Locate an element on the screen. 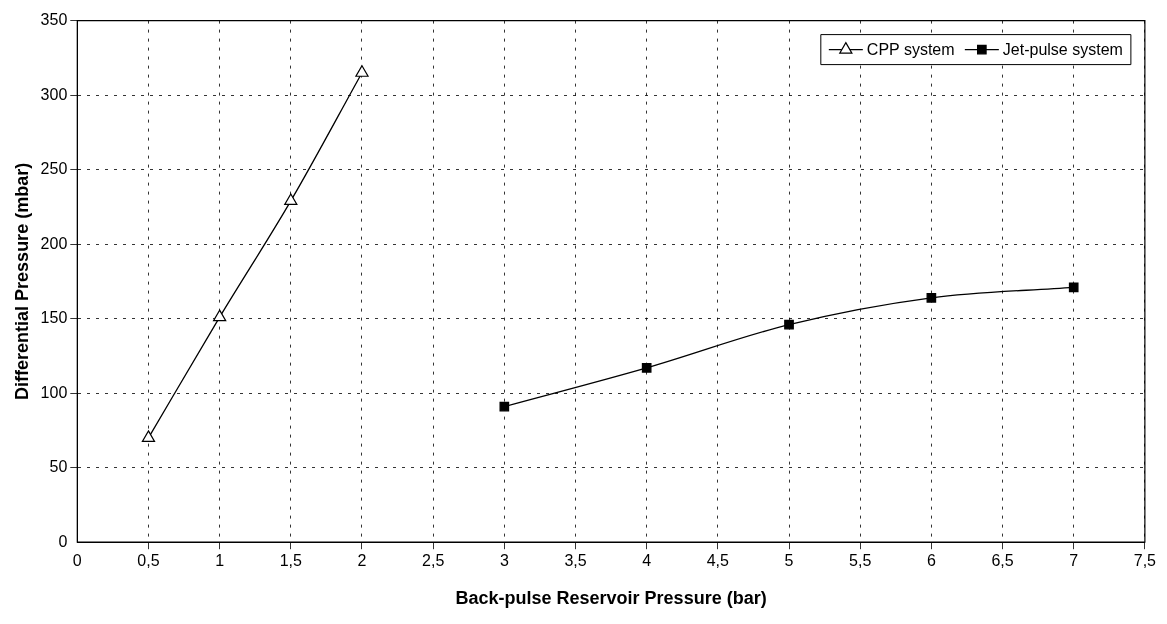 This screenshot has height=624, width=1167. y-tick-label: 250 is located at coordinates (54, 169).